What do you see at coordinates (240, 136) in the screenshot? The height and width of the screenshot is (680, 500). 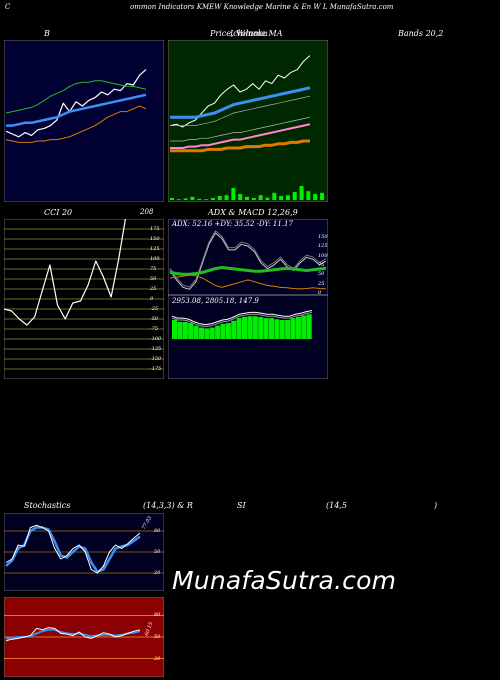 I see `price-ma-mid-line` at bounding box center [240, 136].